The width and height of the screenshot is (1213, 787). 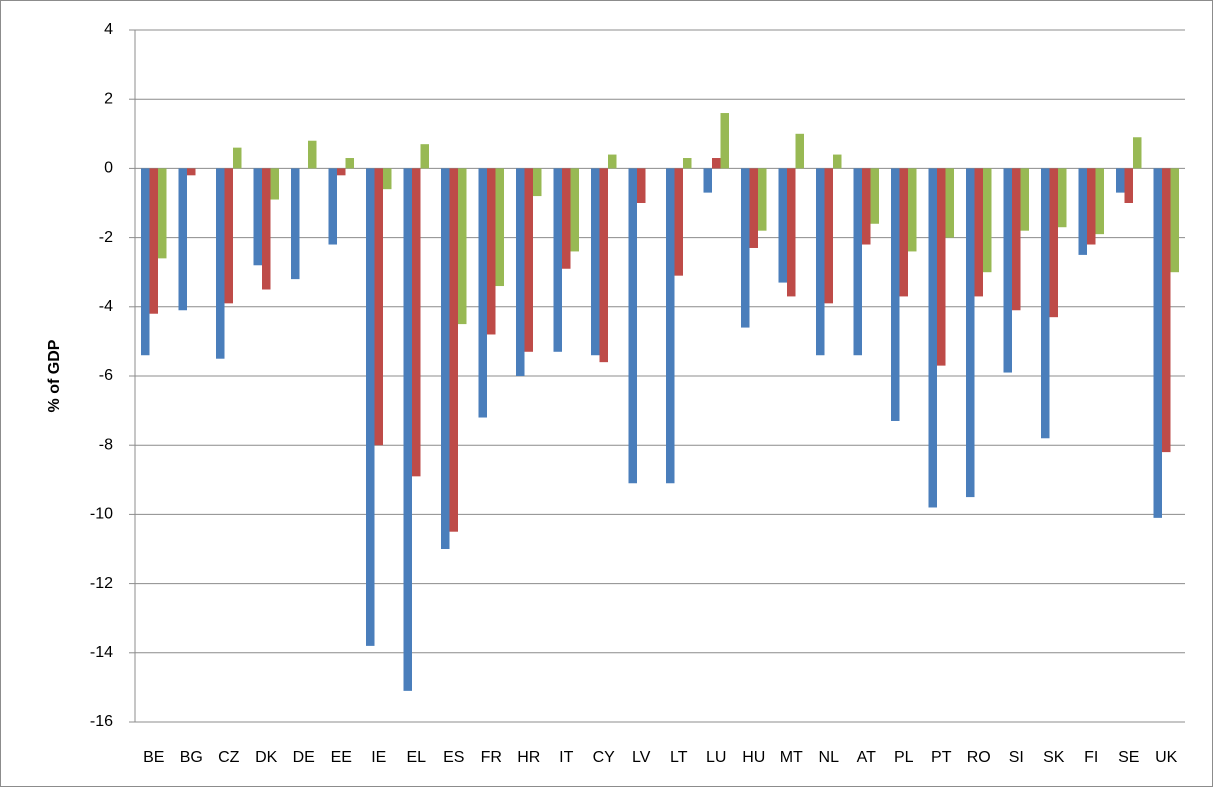 What do you see at coordinates (54, 375) in the screenshot?
I see `y-axis-label: % of GDP` at bounding box center [54, 375].